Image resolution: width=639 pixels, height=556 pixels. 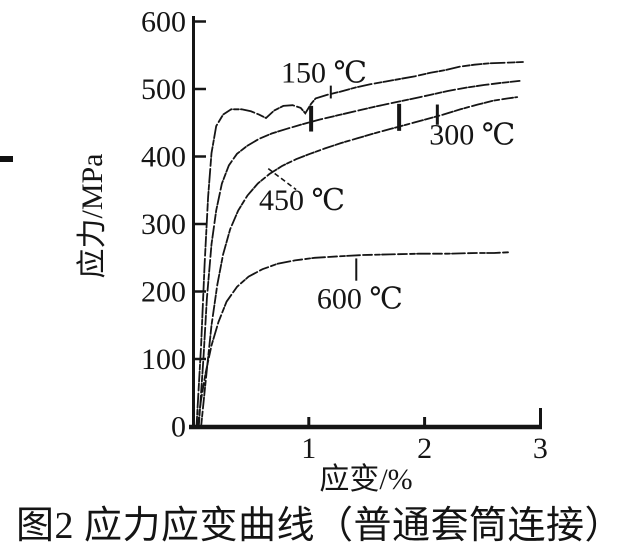 What do you see at coordinates (302, 200) in the screenshot?
I see `curve-450c-label: 450 ℃` at bounding box center [302, 200].